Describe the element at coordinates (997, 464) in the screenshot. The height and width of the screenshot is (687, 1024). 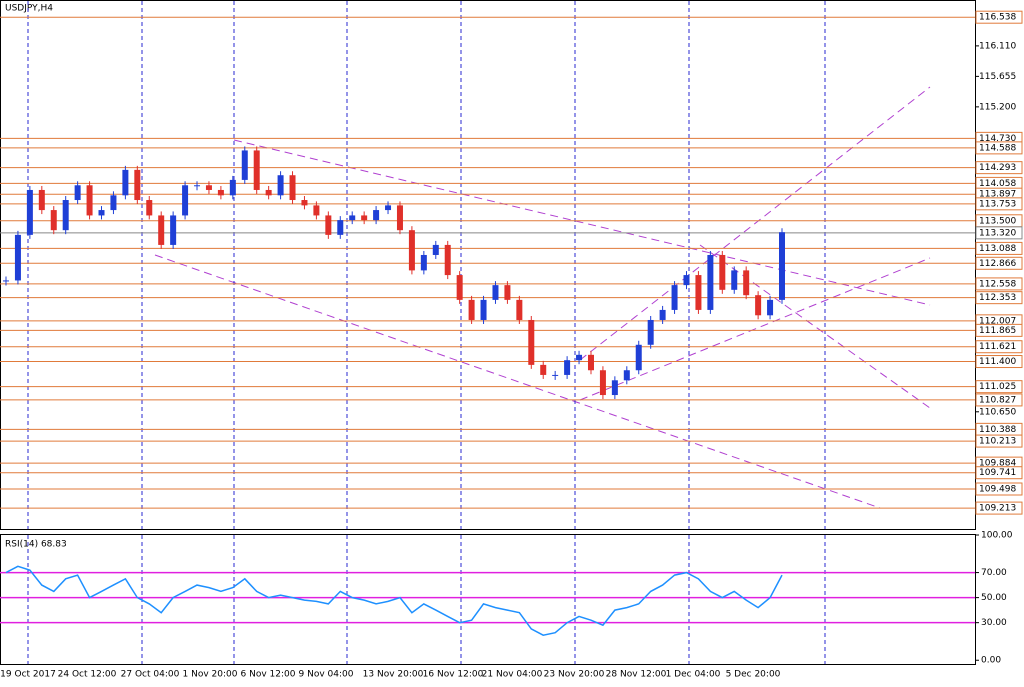
I see `level-label: 109.884` at that location.